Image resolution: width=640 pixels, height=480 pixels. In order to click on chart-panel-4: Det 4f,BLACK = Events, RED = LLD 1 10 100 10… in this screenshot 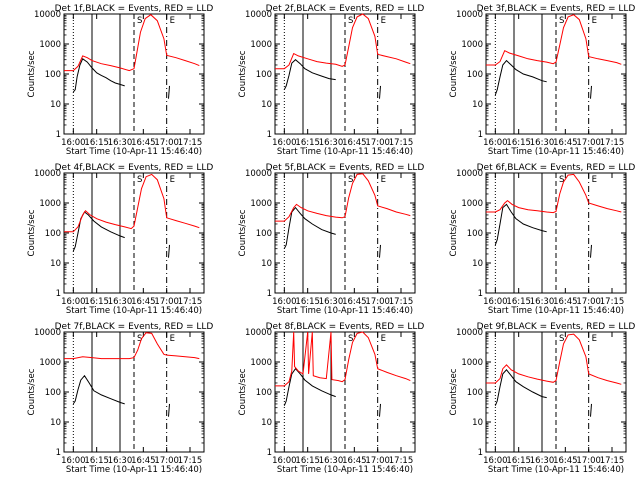, I will do `click(120, 239)`.